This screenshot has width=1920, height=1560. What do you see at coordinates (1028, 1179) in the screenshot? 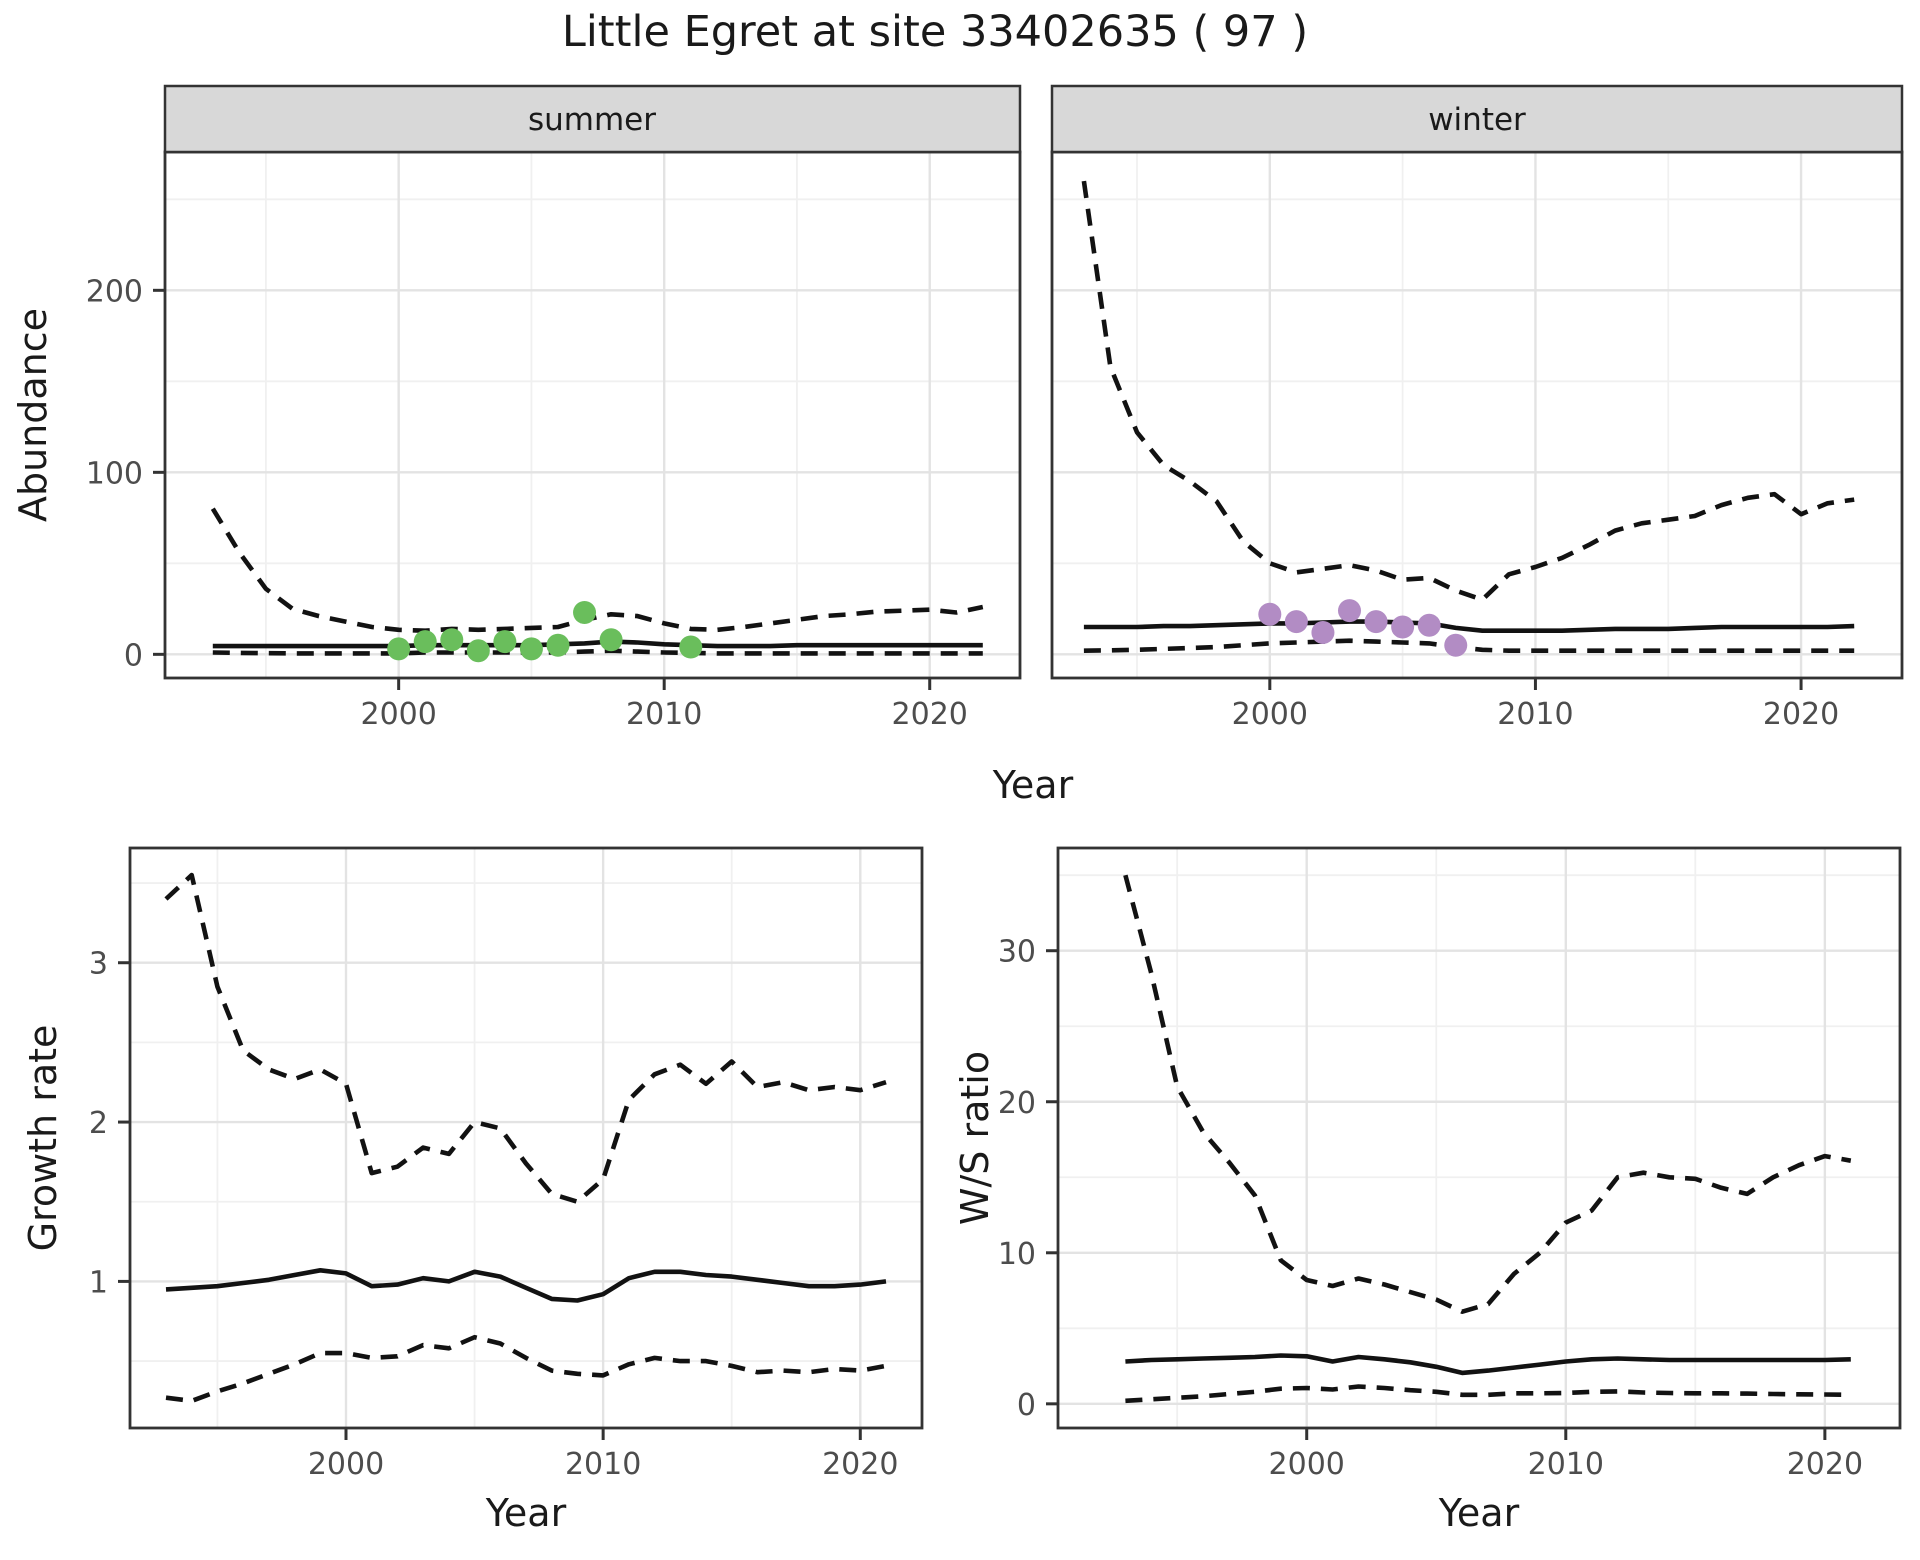
I see `y-axis: 0 10 20 30` at bounding box center [1028, 1179].